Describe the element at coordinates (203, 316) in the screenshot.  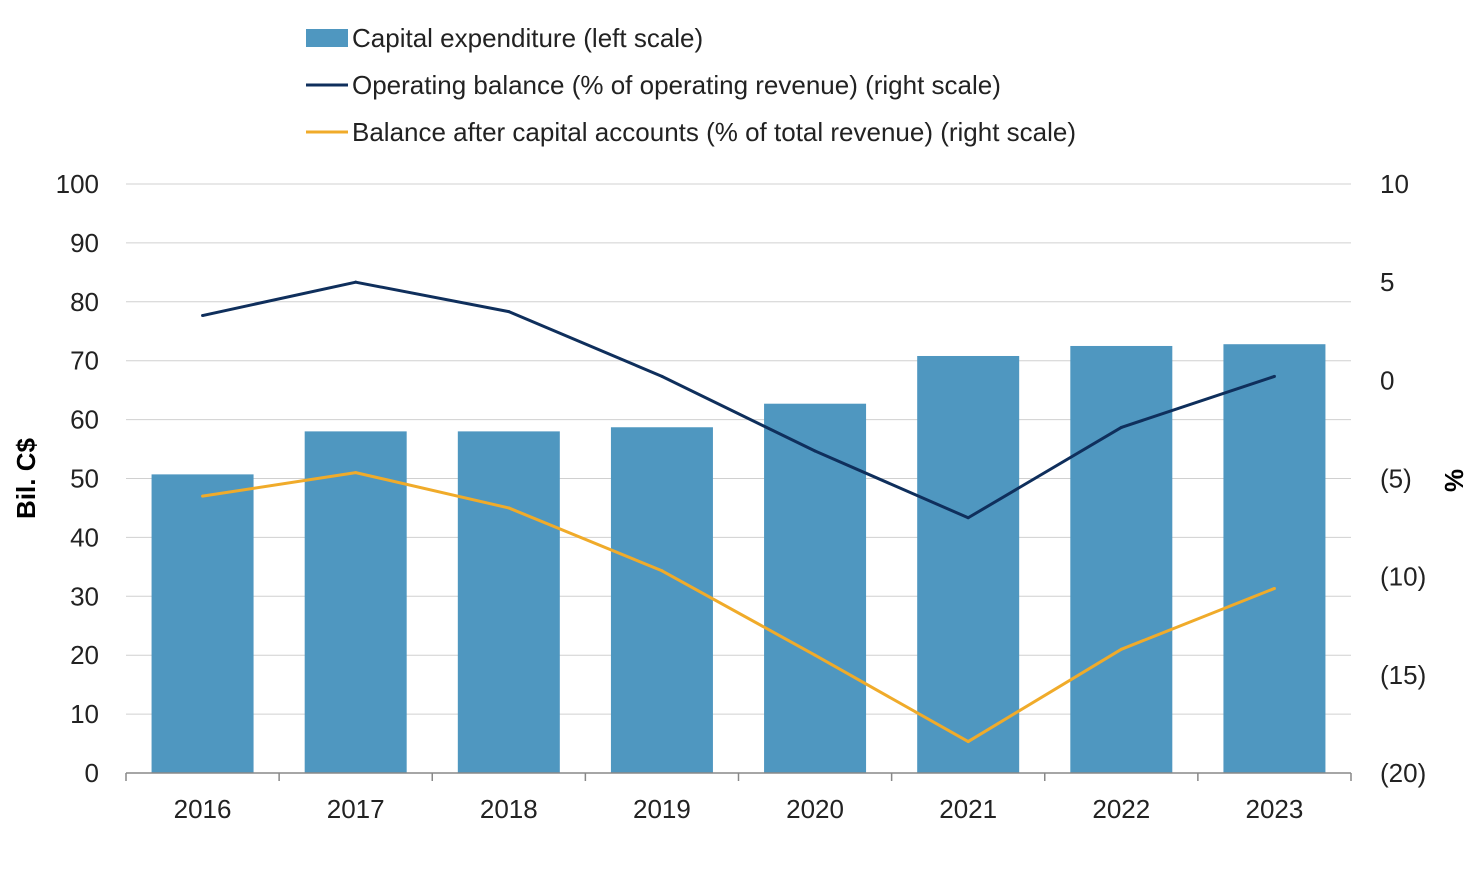
I see `line-point-1-2016` at that location.